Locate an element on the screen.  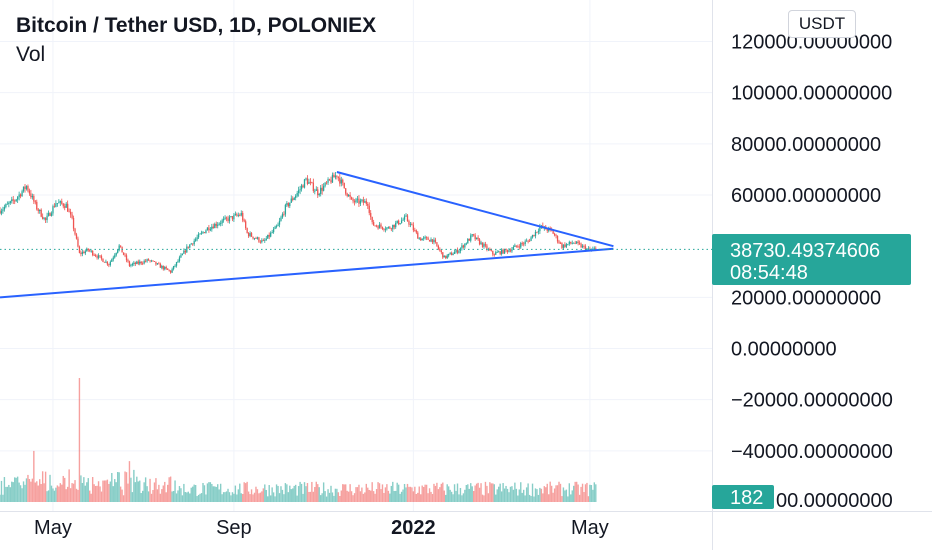
y-tick-label: 80000.00000000 is located at coordinates (806, 145).